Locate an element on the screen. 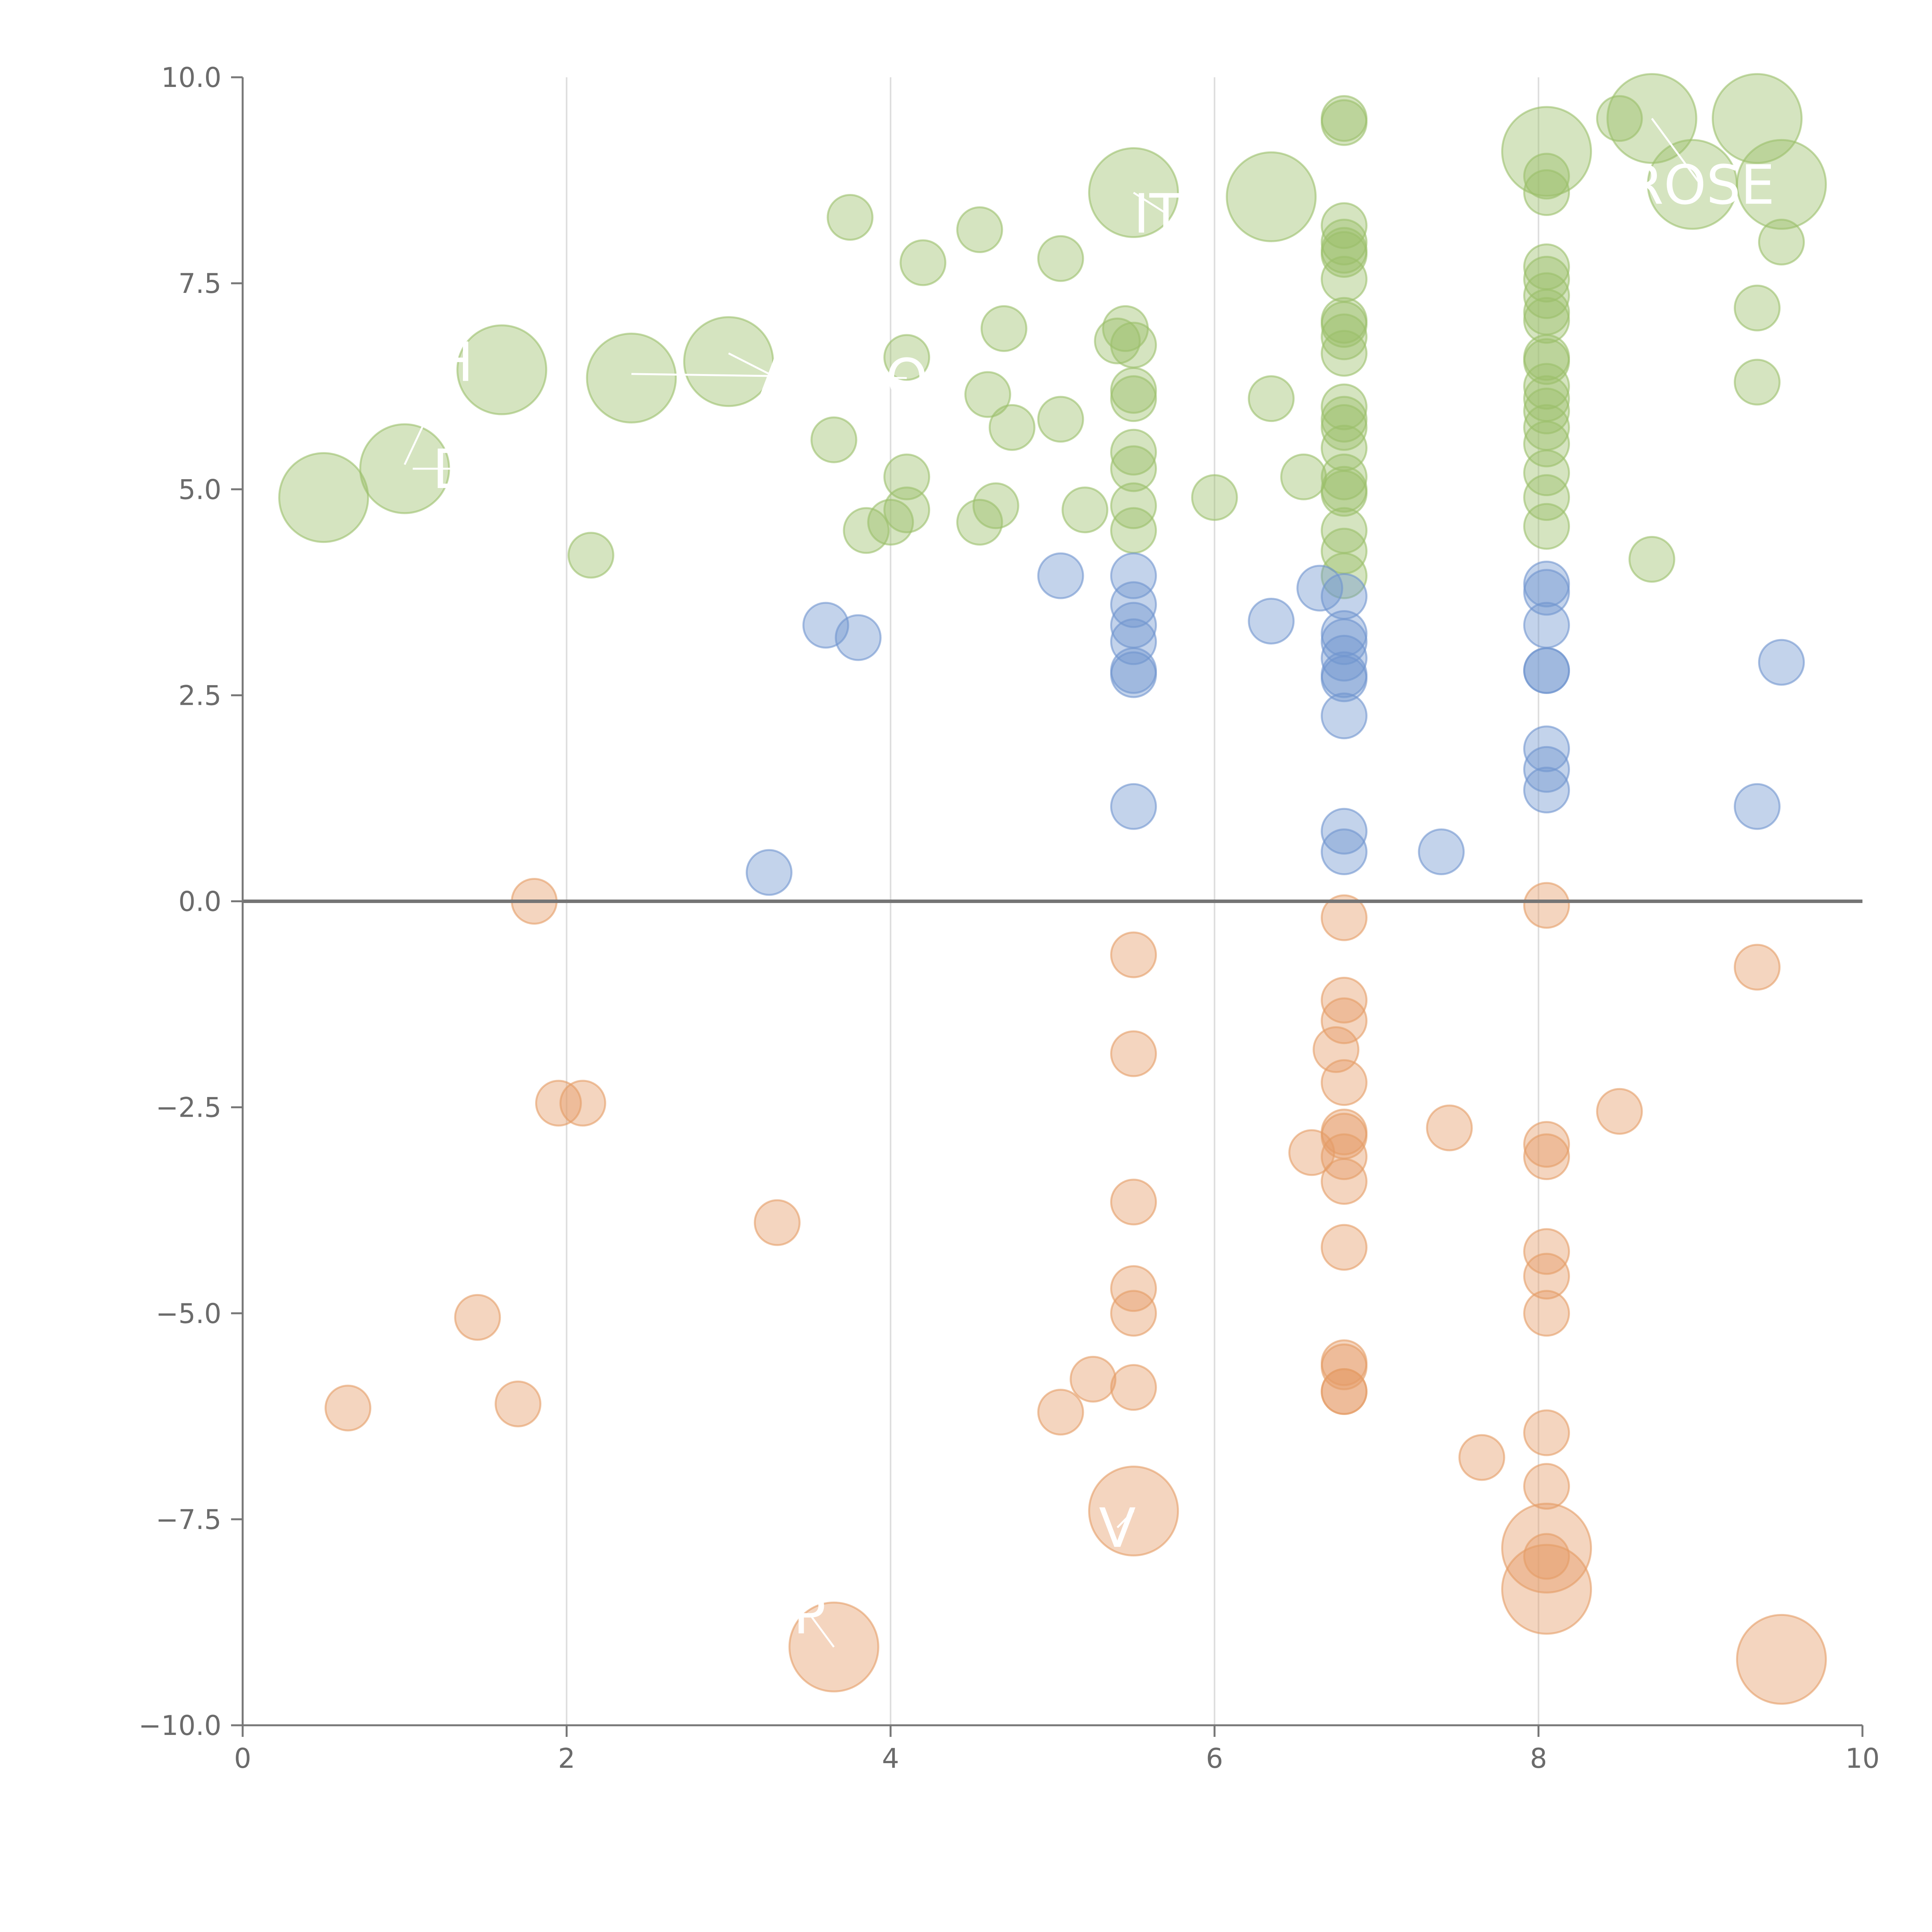 Image resolution: width=1932 pixels, height=1932 pixels. y-tick-label: −10.0 is located at coordinates (179, 1726).